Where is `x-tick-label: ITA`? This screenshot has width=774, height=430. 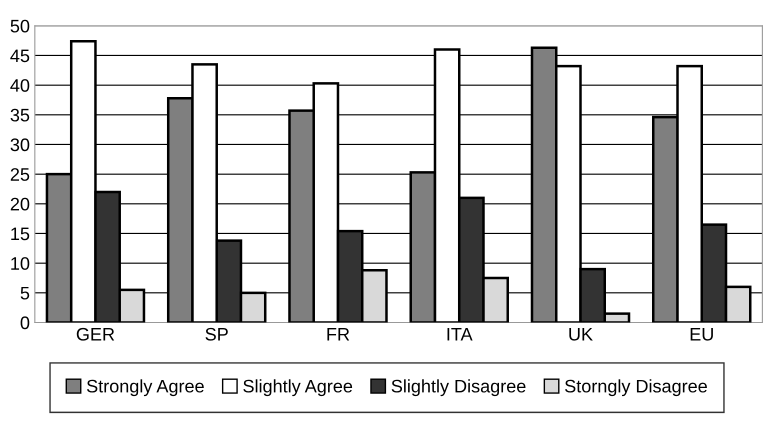 x-tick-label: ITA is located at coordinates (460, 334).